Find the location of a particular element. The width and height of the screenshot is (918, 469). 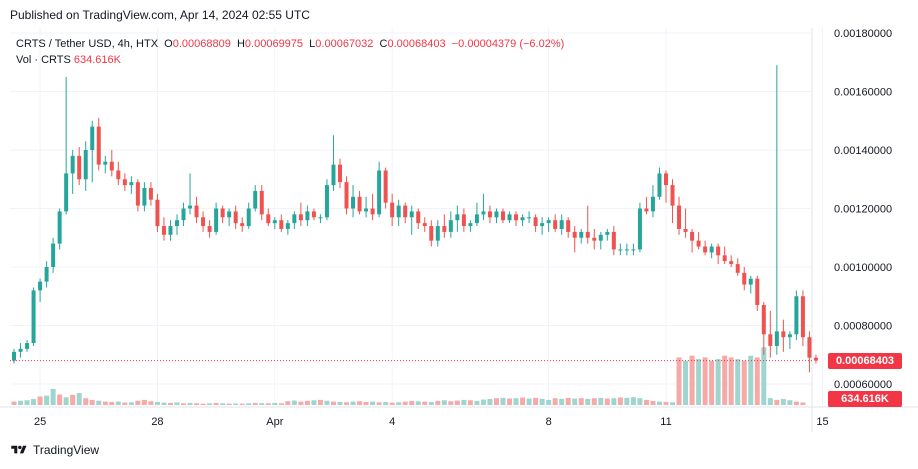

legend-change: −0.00004379 (−6.02%) is located at coordinates (508, 44).